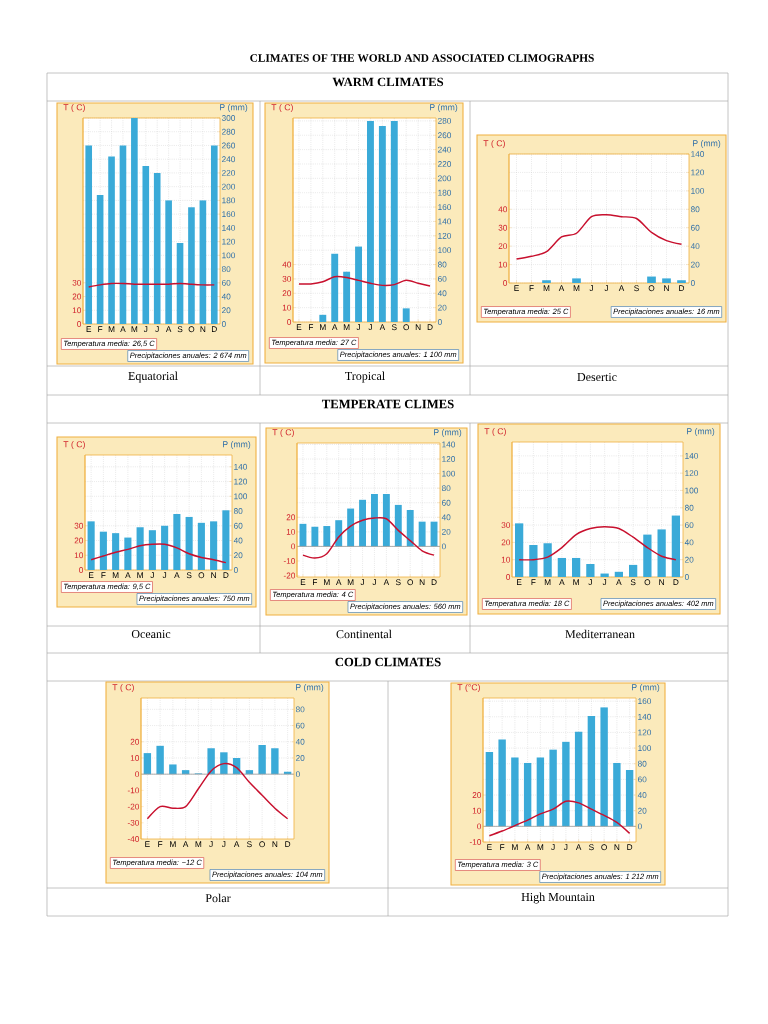 The width and height of the screenshot is (768, 1024). I want to click on y2-tick-label: 80, so click(238, 511).